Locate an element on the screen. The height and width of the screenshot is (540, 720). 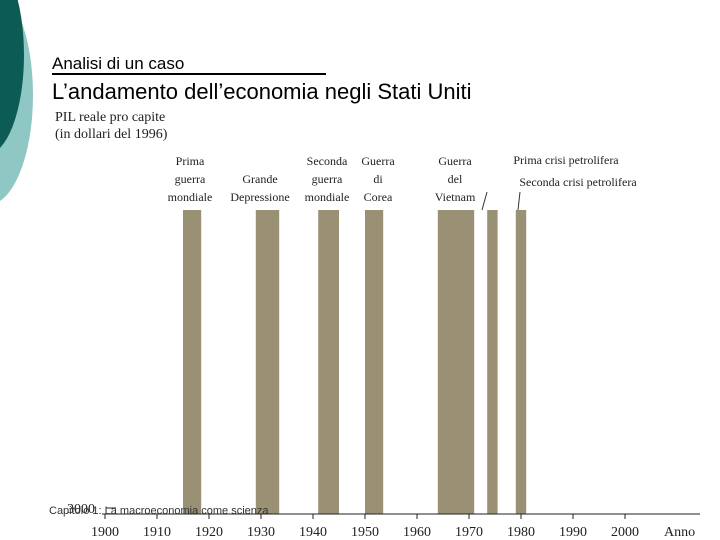
x-tick-label-11: 2000 is located at coordinates (625, 532).